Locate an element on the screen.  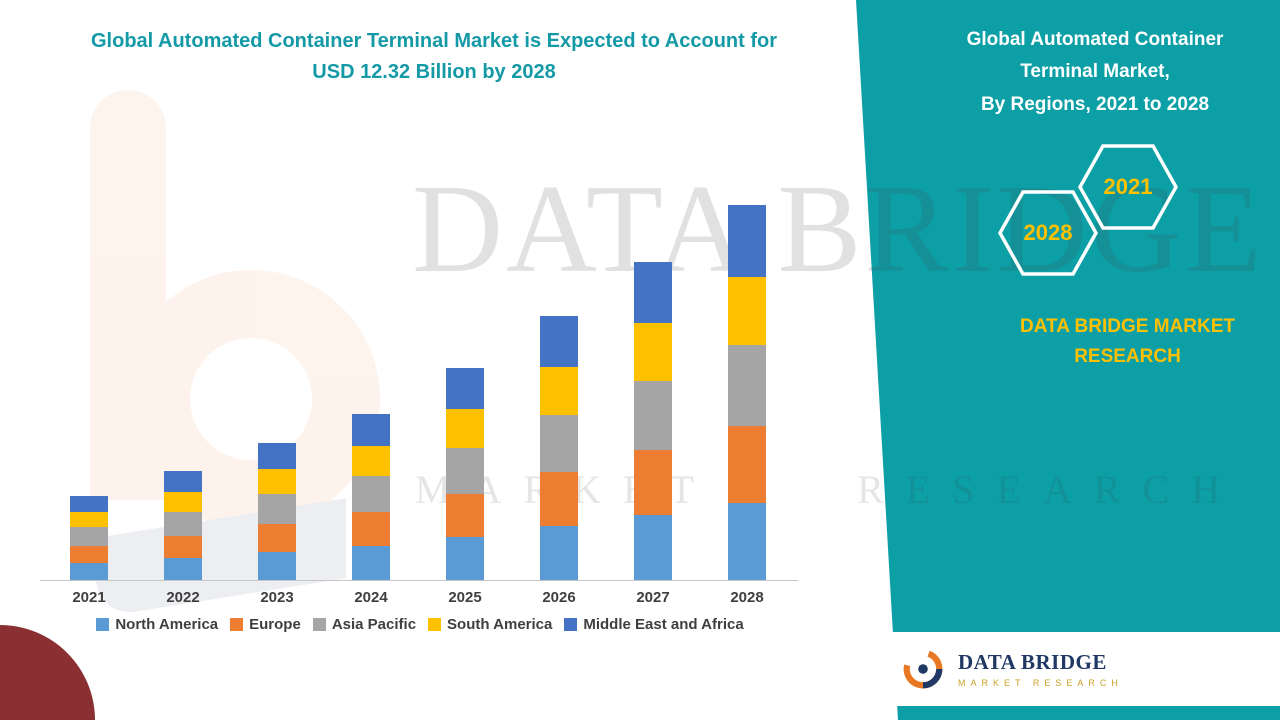
legend-item-north-america: North America is located at coordinates (157, 624).